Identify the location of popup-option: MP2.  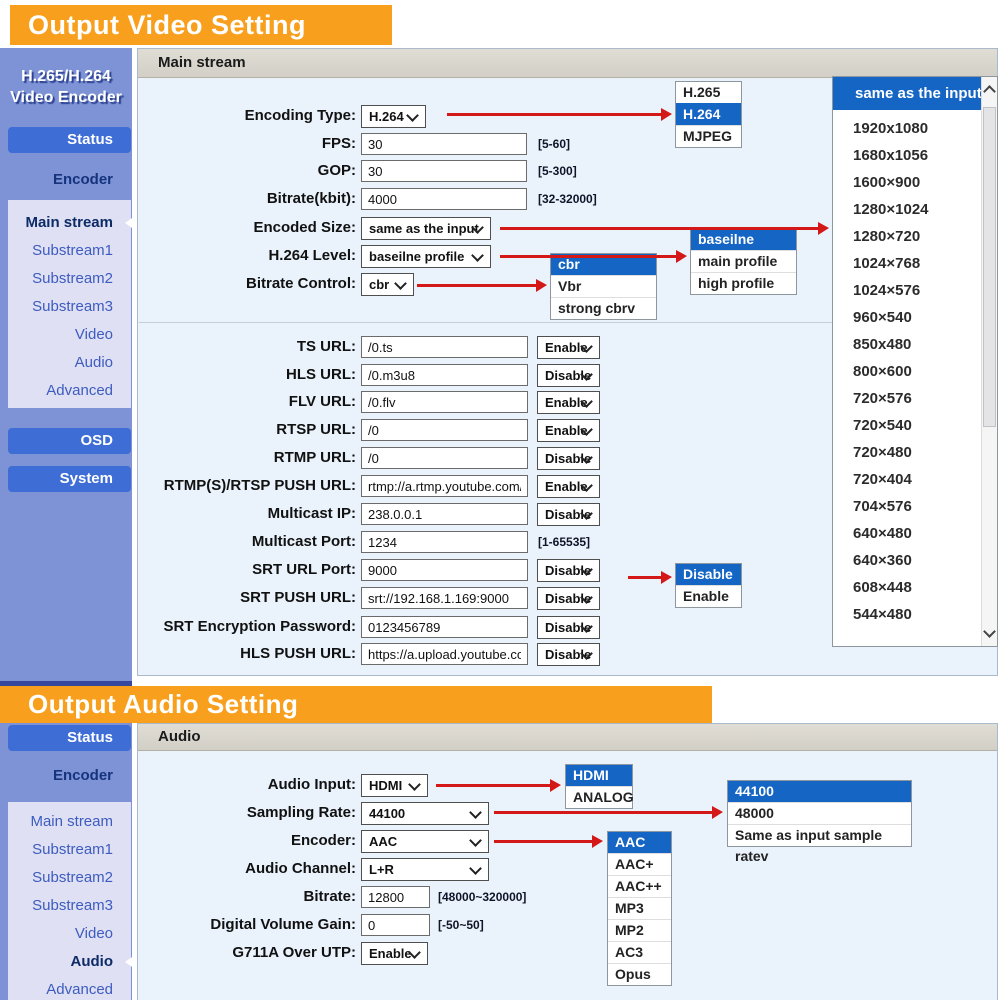
(639, 930).